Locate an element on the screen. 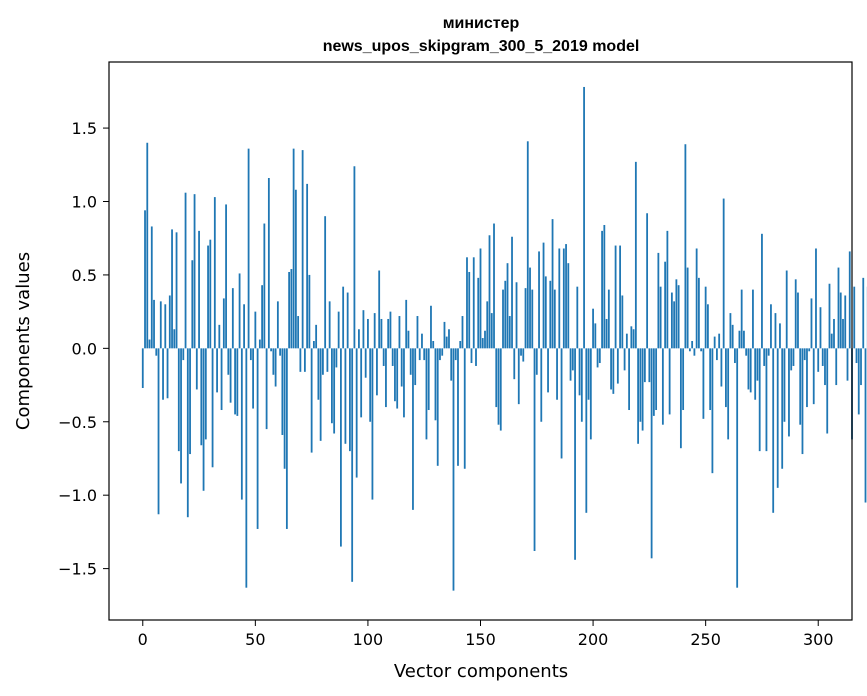  chart-title-line2: news_upos_skipgram_300_5_2019 model is located at coordinates (481, 46).